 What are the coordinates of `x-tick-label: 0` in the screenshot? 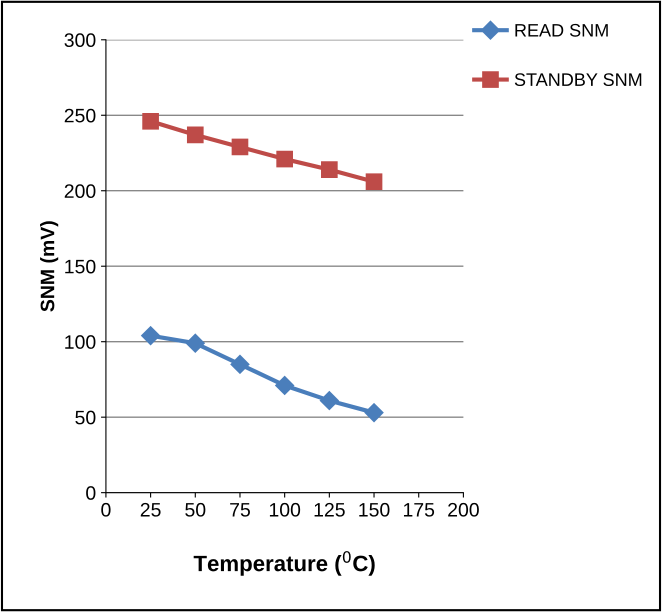 It's located at (106, 509).